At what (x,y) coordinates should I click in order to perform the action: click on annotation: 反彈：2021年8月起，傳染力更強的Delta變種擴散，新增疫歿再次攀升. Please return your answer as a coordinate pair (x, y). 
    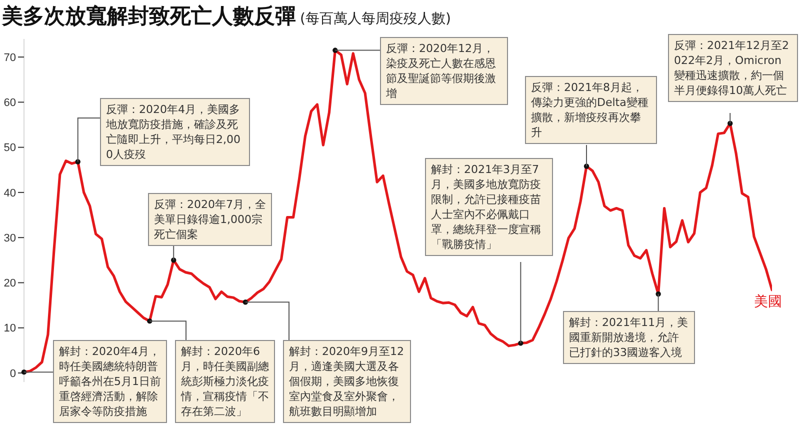
    Looking at the image, I should click on (591, 110).